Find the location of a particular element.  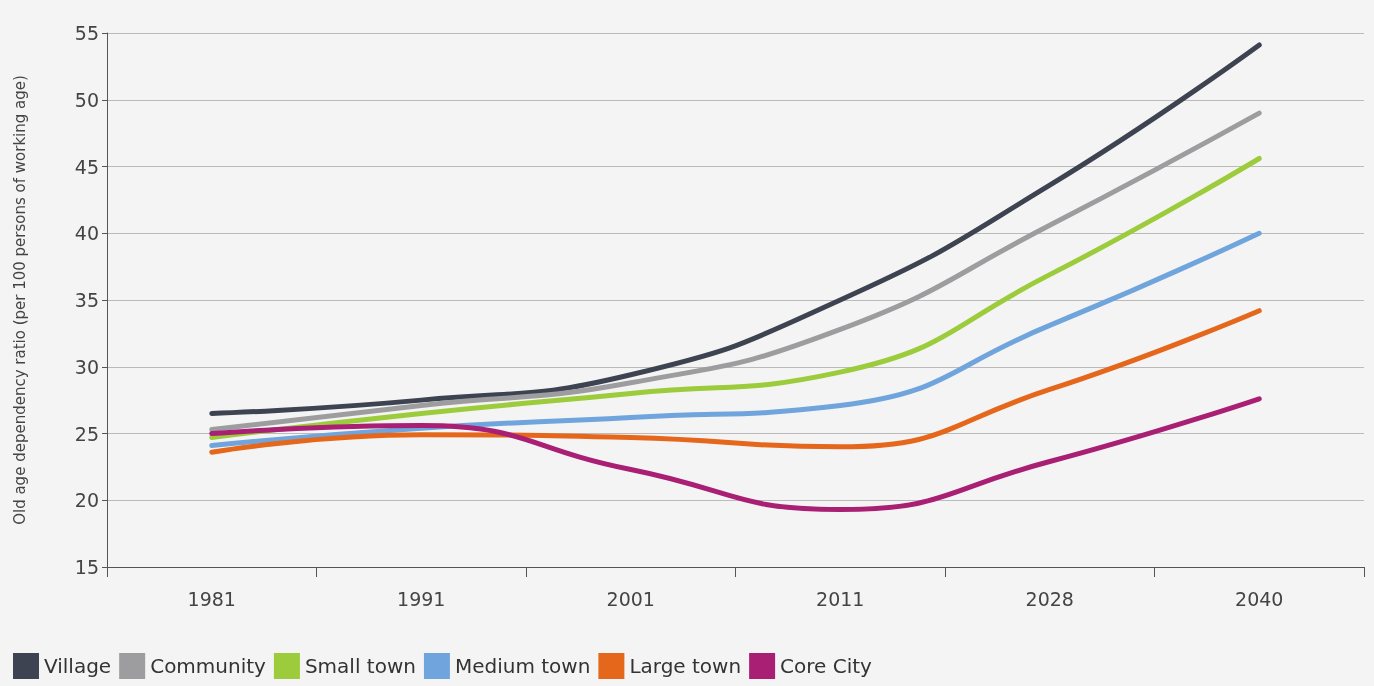

y-tick-label: 30 is located at coordinates (86, 366).